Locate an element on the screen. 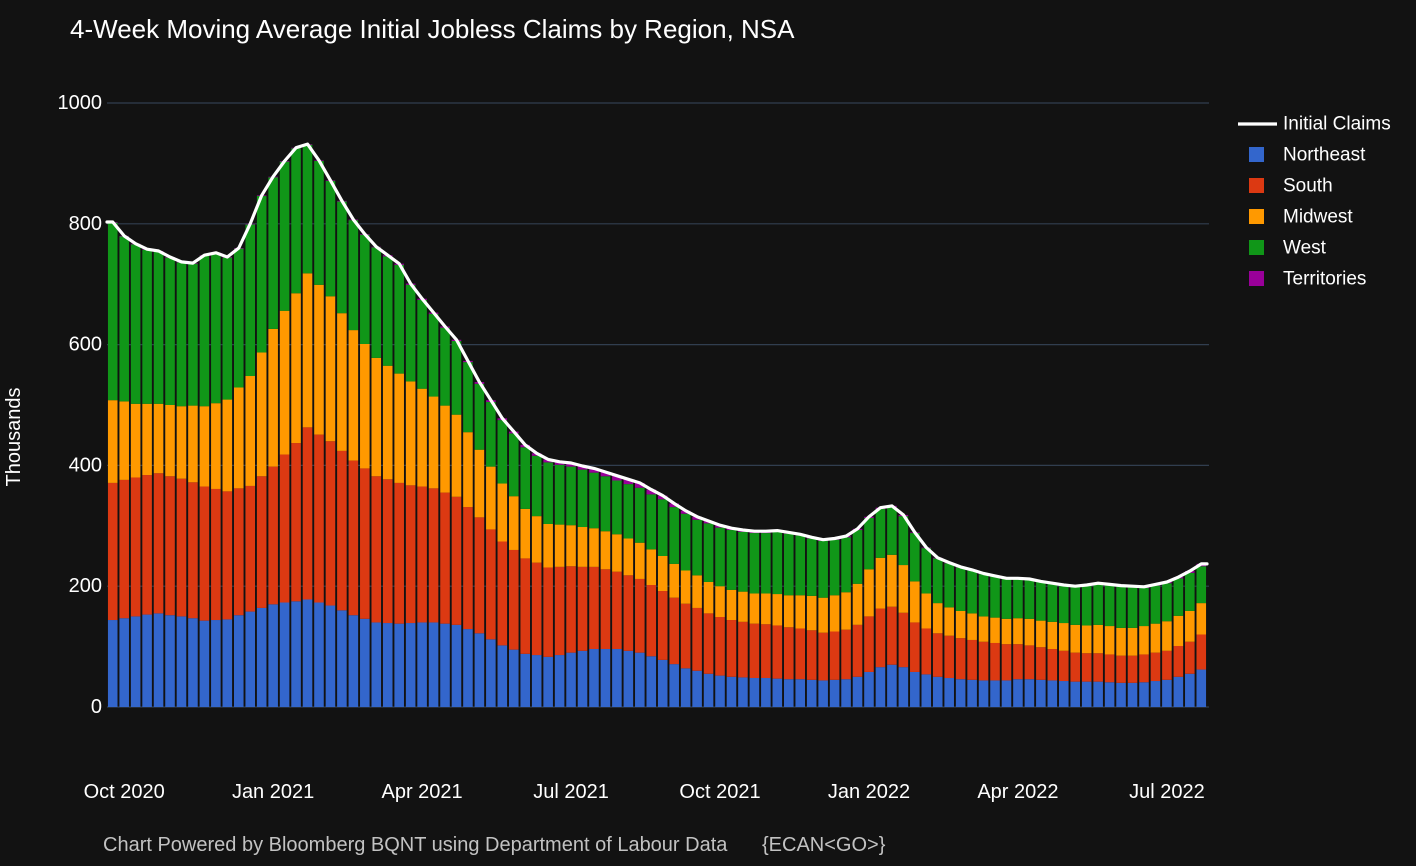  legend-item-initial-claims: Initial Claims is located at coordinates (1314, 124).